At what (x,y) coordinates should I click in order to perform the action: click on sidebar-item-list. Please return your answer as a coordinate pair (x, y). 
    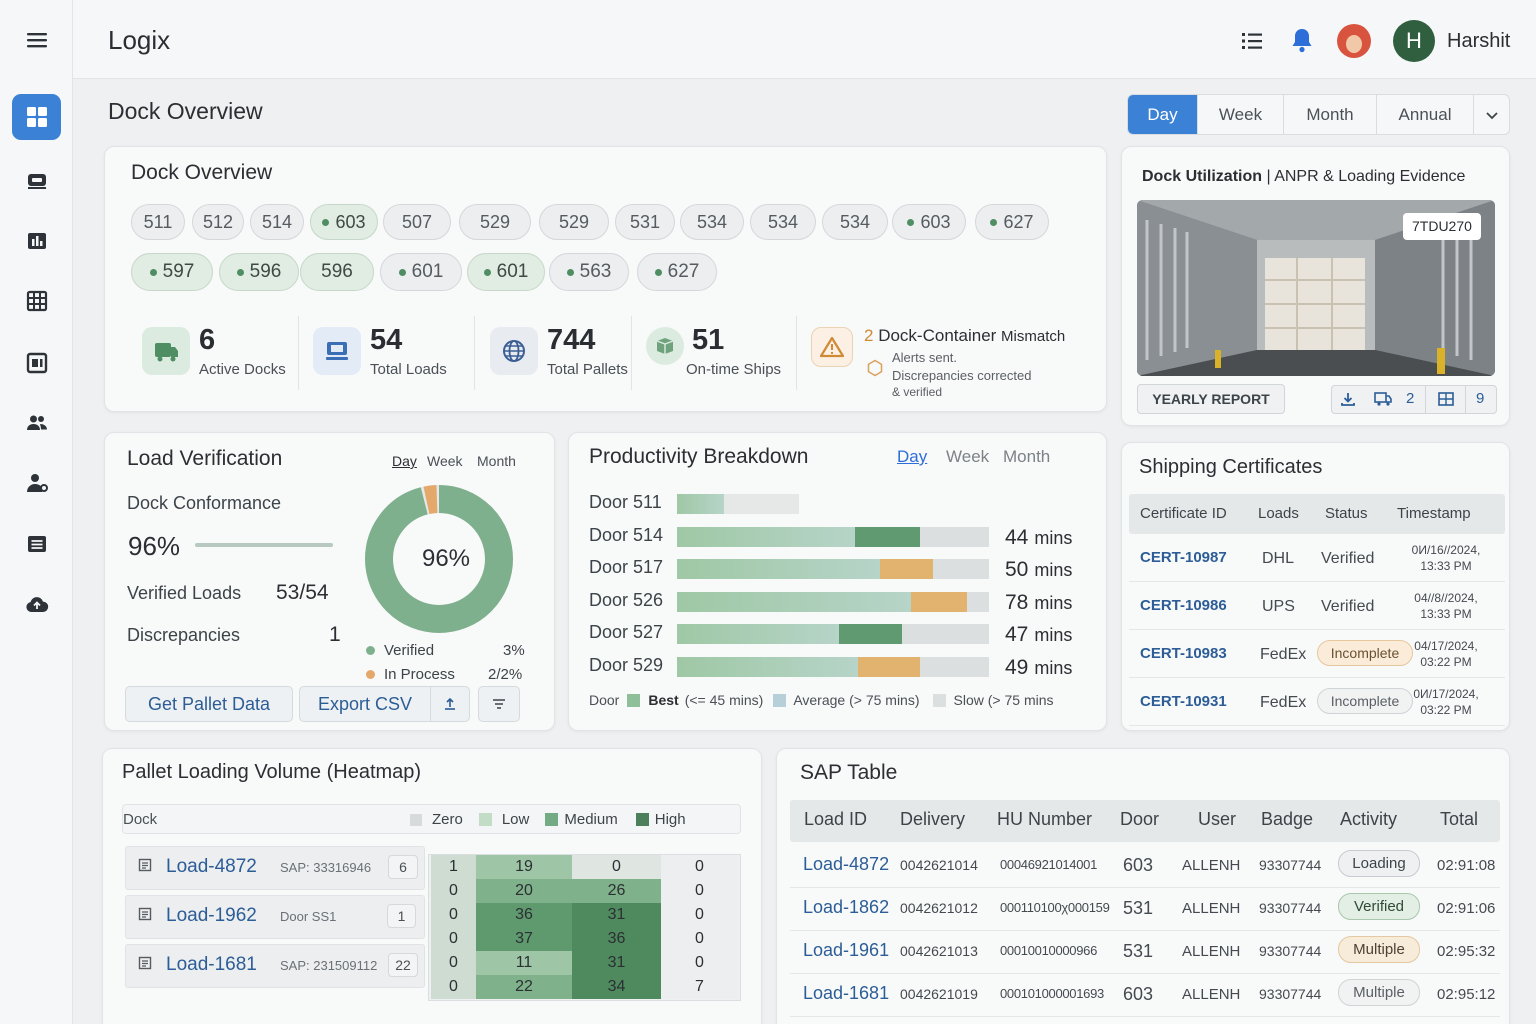
    Looking at the image, I should click on (36, 544).